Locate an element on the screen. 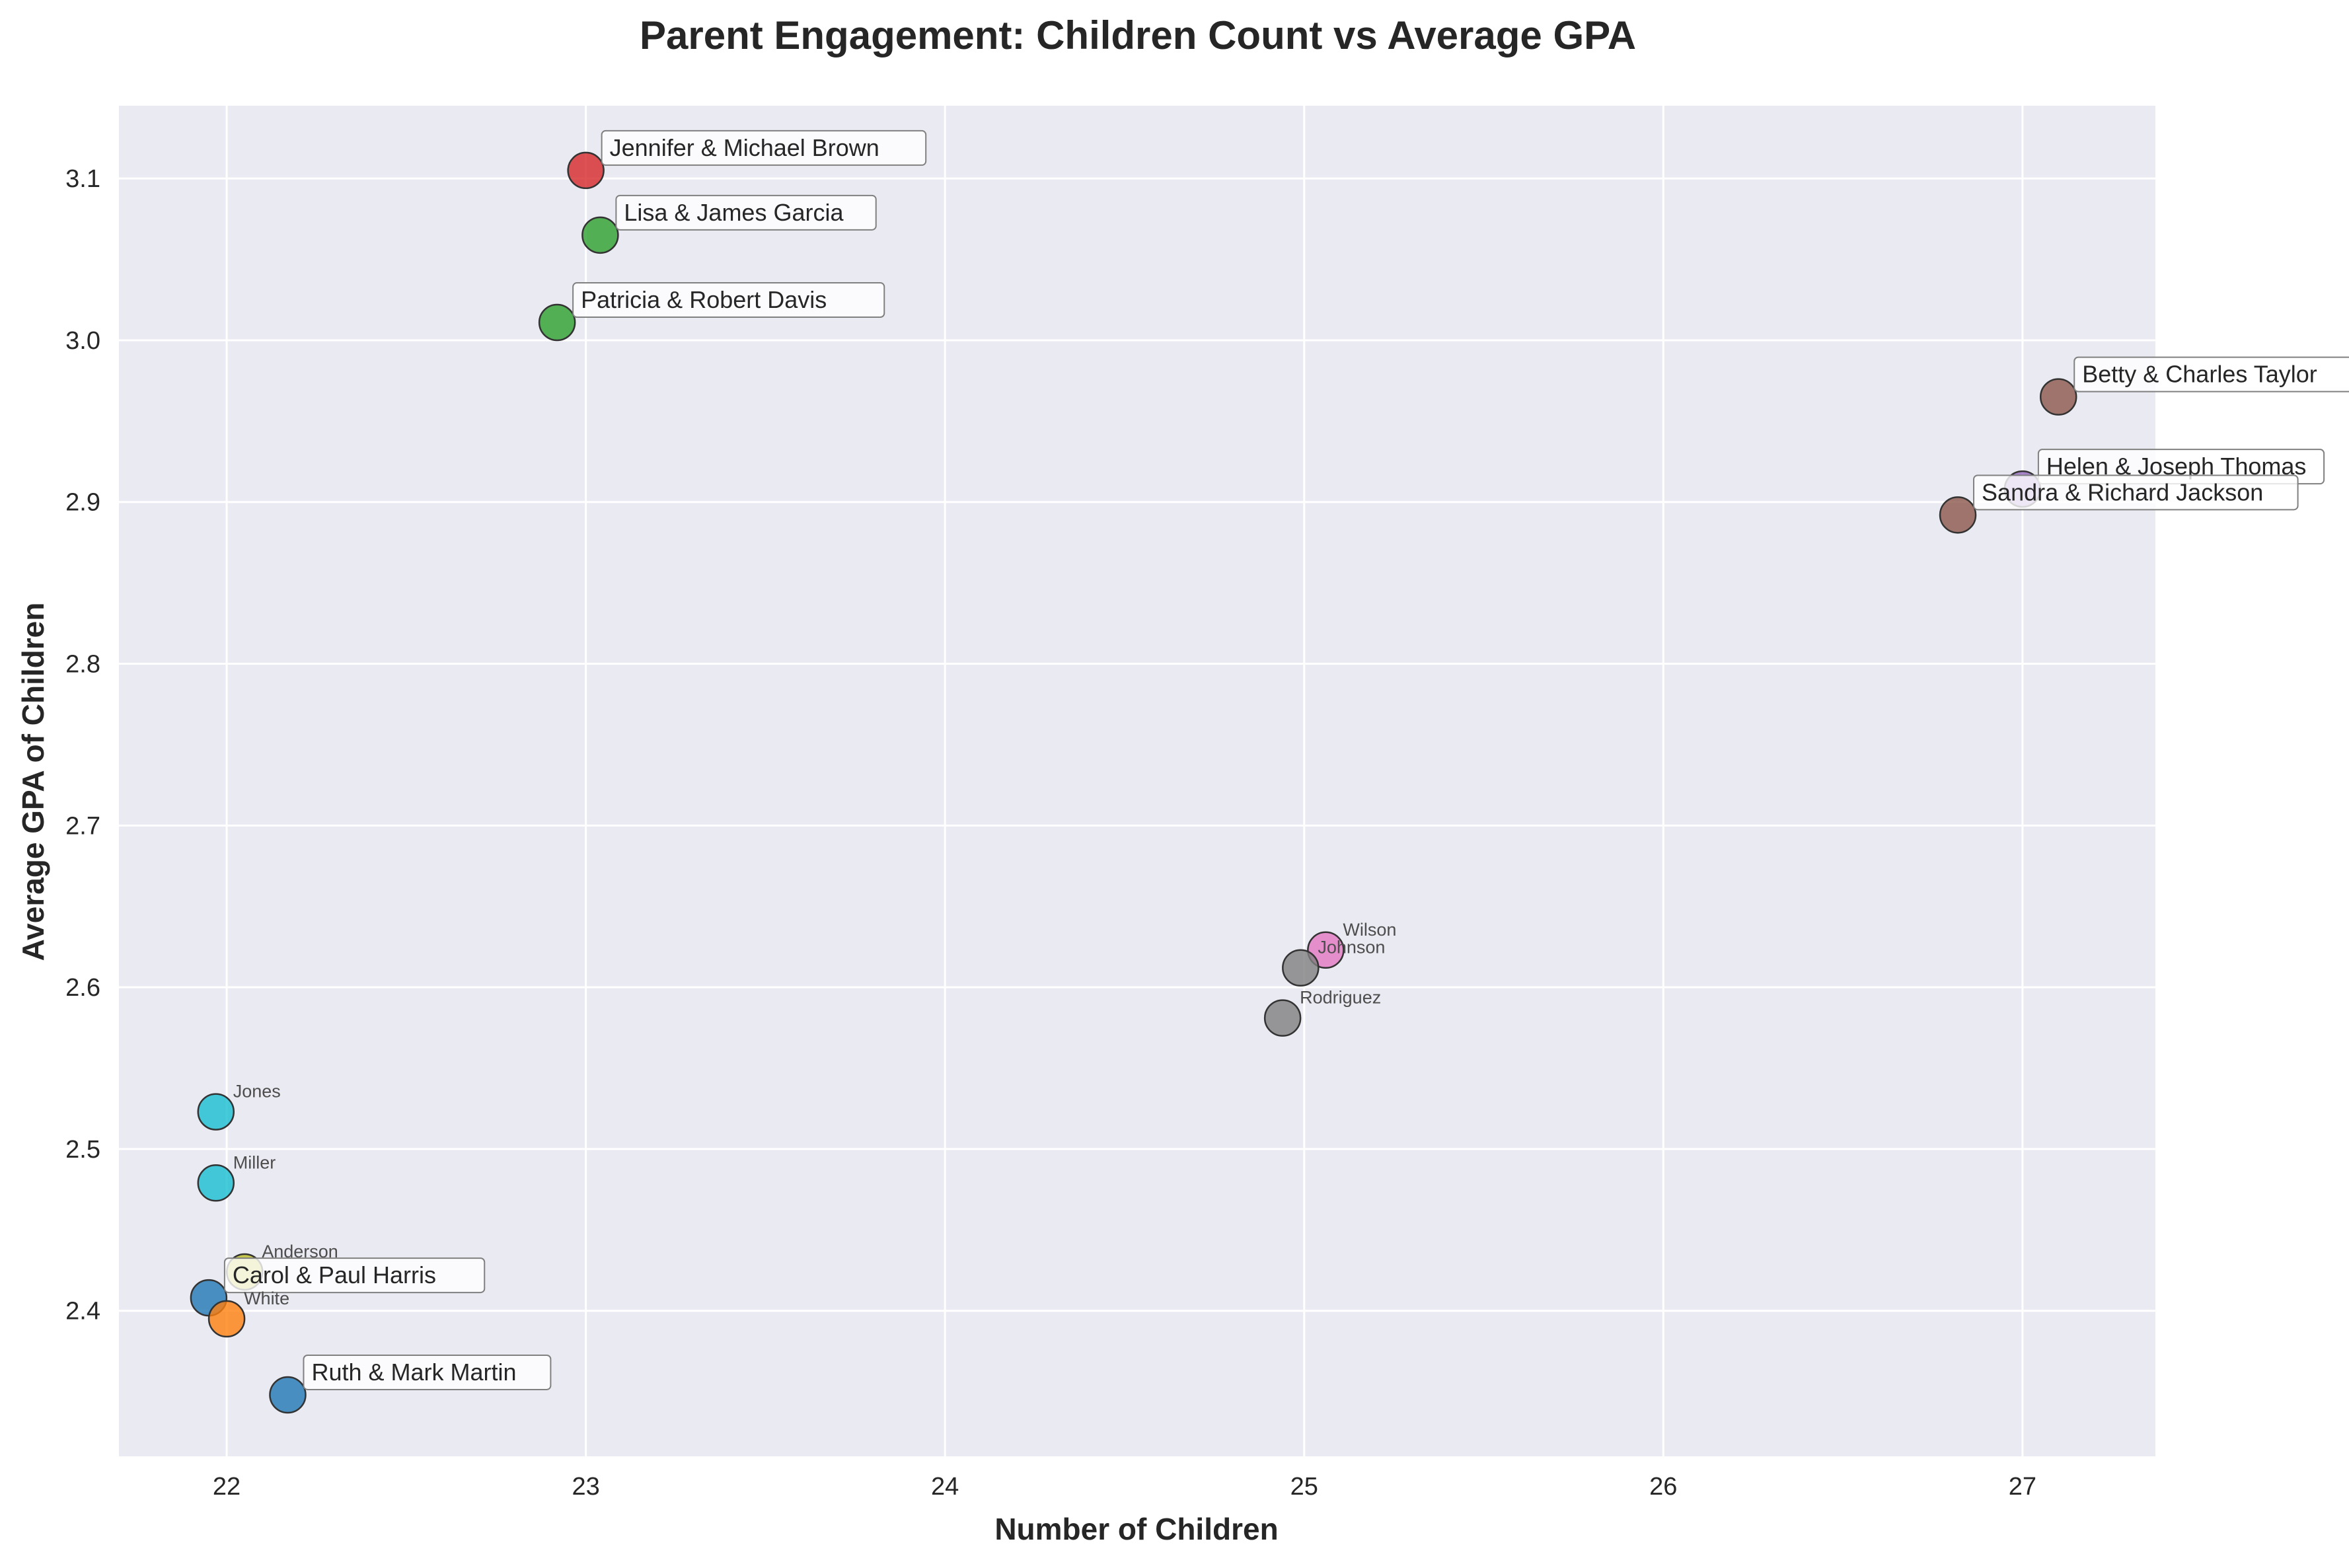  x-tick-label: 25 is located at coordinates (1304, 1487).